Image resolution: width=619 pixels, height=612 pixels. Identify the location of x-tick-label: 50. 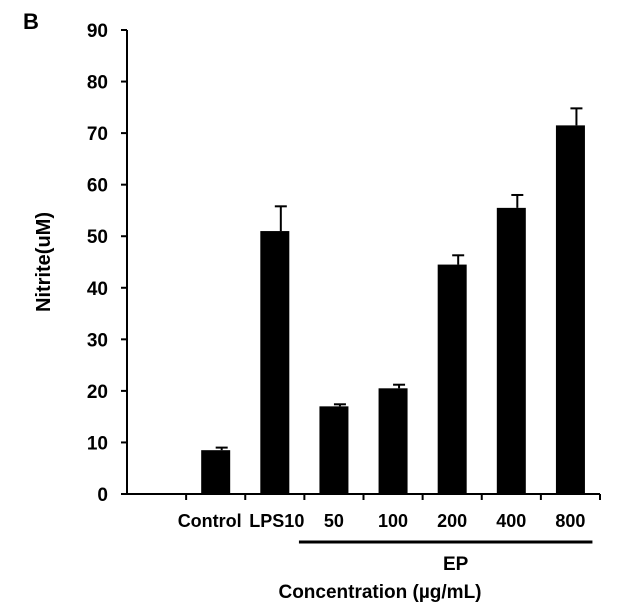
(334, 521).